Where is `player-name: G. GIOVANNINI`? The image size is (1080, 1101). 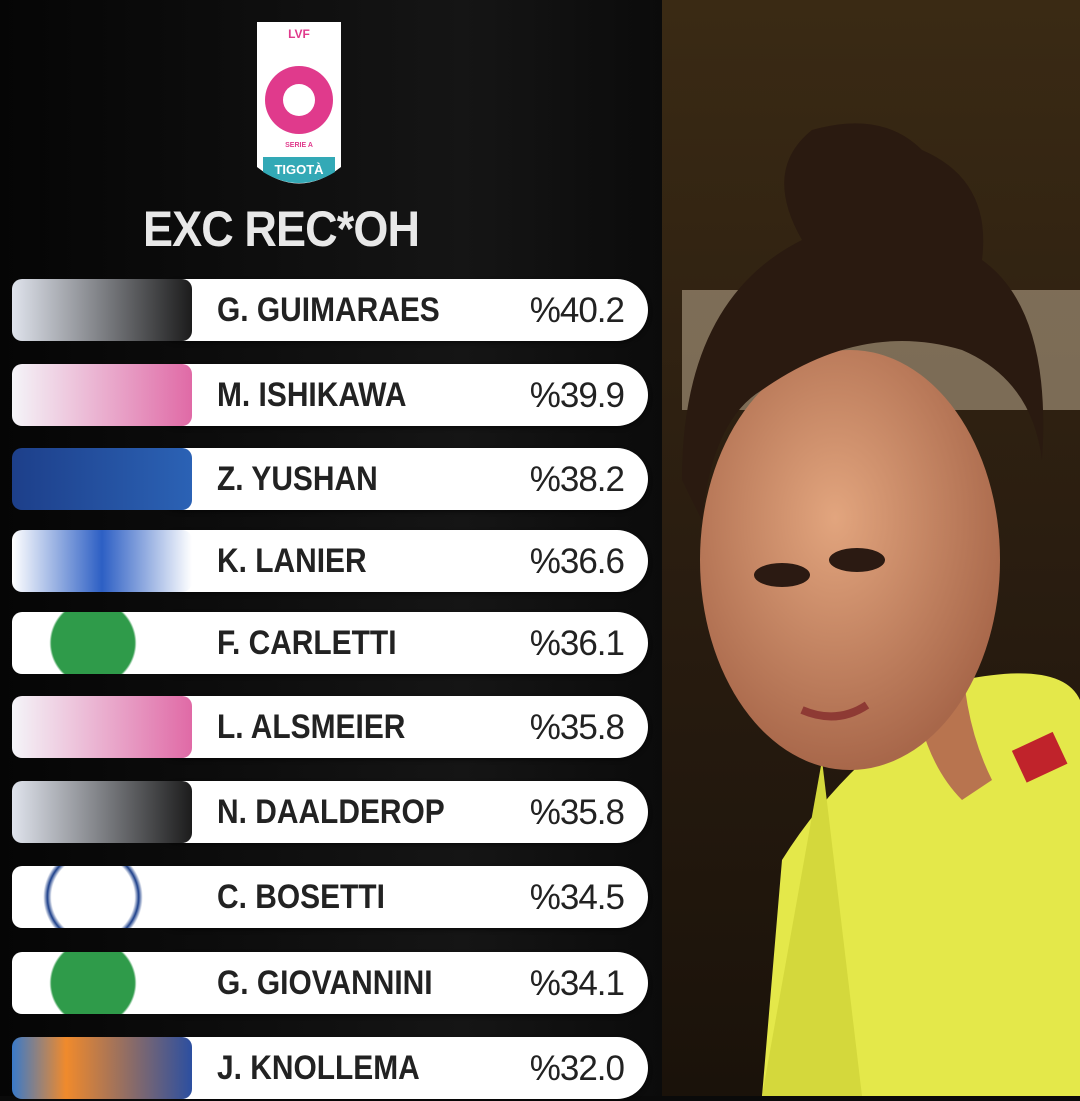 player-name: G. GIOVANNINI is located at coordinates (325, 983).